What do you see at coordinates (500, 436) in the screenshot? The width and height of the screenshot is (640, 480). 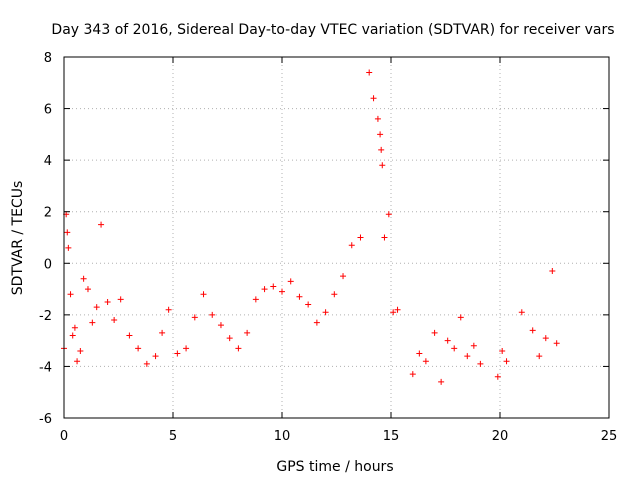 I see `x-tick-label: 20` at bounding box center [500, 436].